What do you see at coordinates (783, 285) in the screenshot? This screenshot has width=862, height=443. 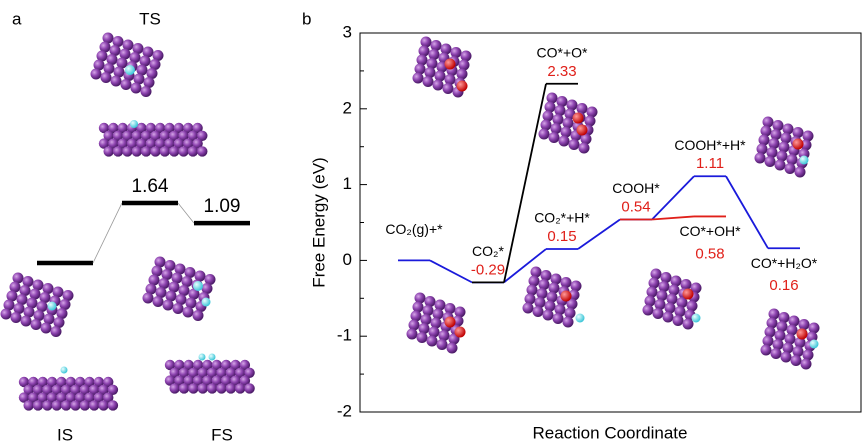 I see `value-label: 0.16` at bounding box center [783, 285].